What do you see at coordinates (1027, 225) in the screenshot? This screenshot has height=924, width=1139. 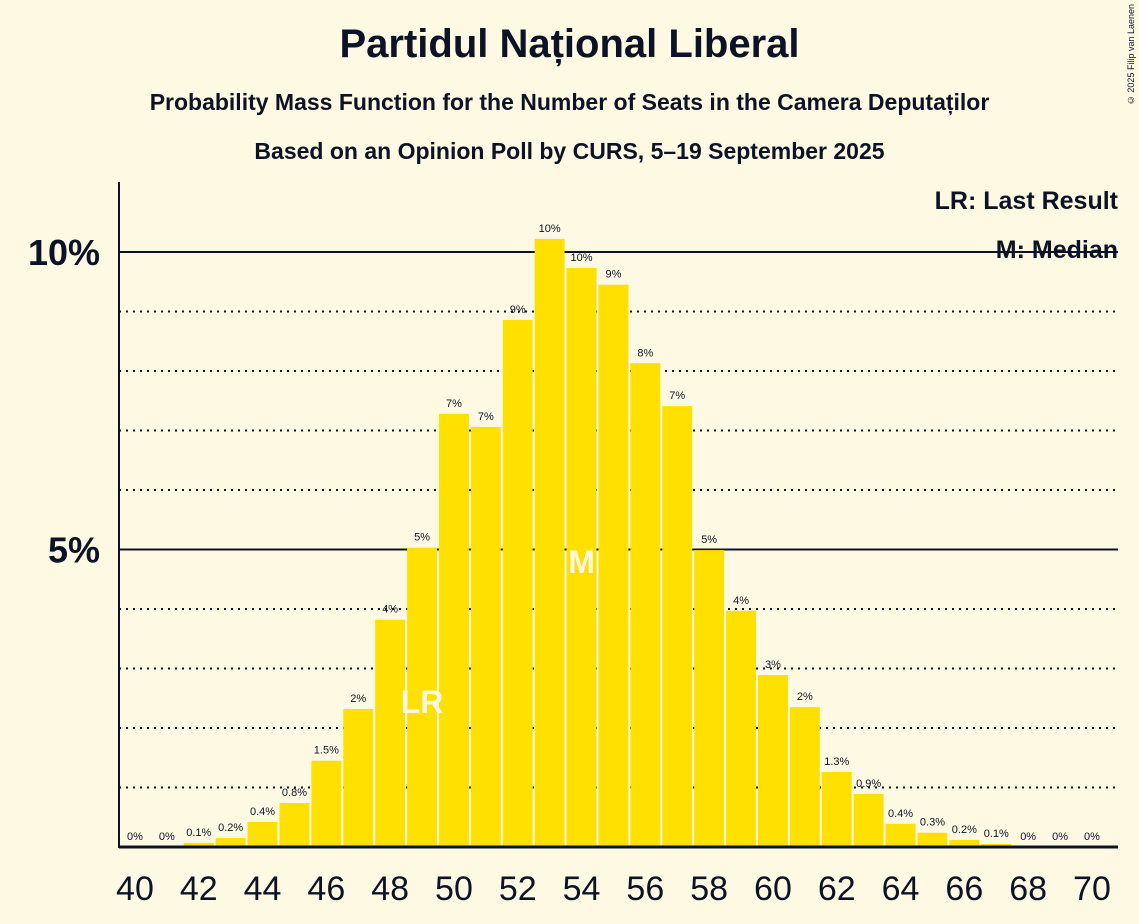 I see `legend: LR: Last Result M: Median` at bounding box center [1027, 225].